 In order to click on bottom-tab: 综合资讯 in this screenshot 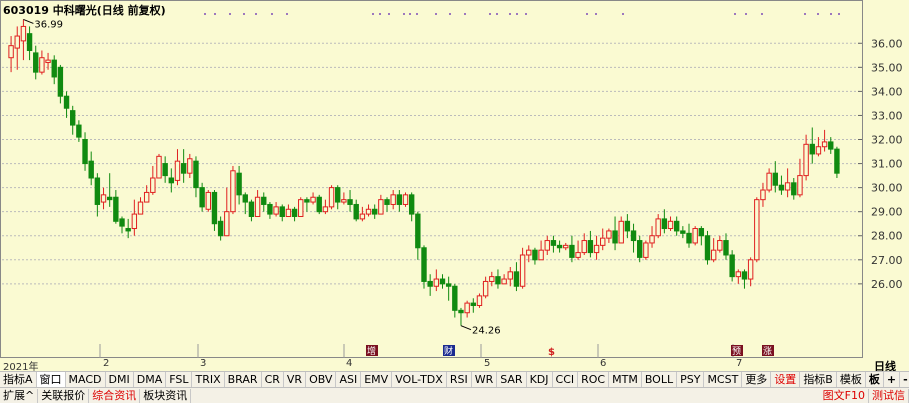, I will do `click(115, 395)`.